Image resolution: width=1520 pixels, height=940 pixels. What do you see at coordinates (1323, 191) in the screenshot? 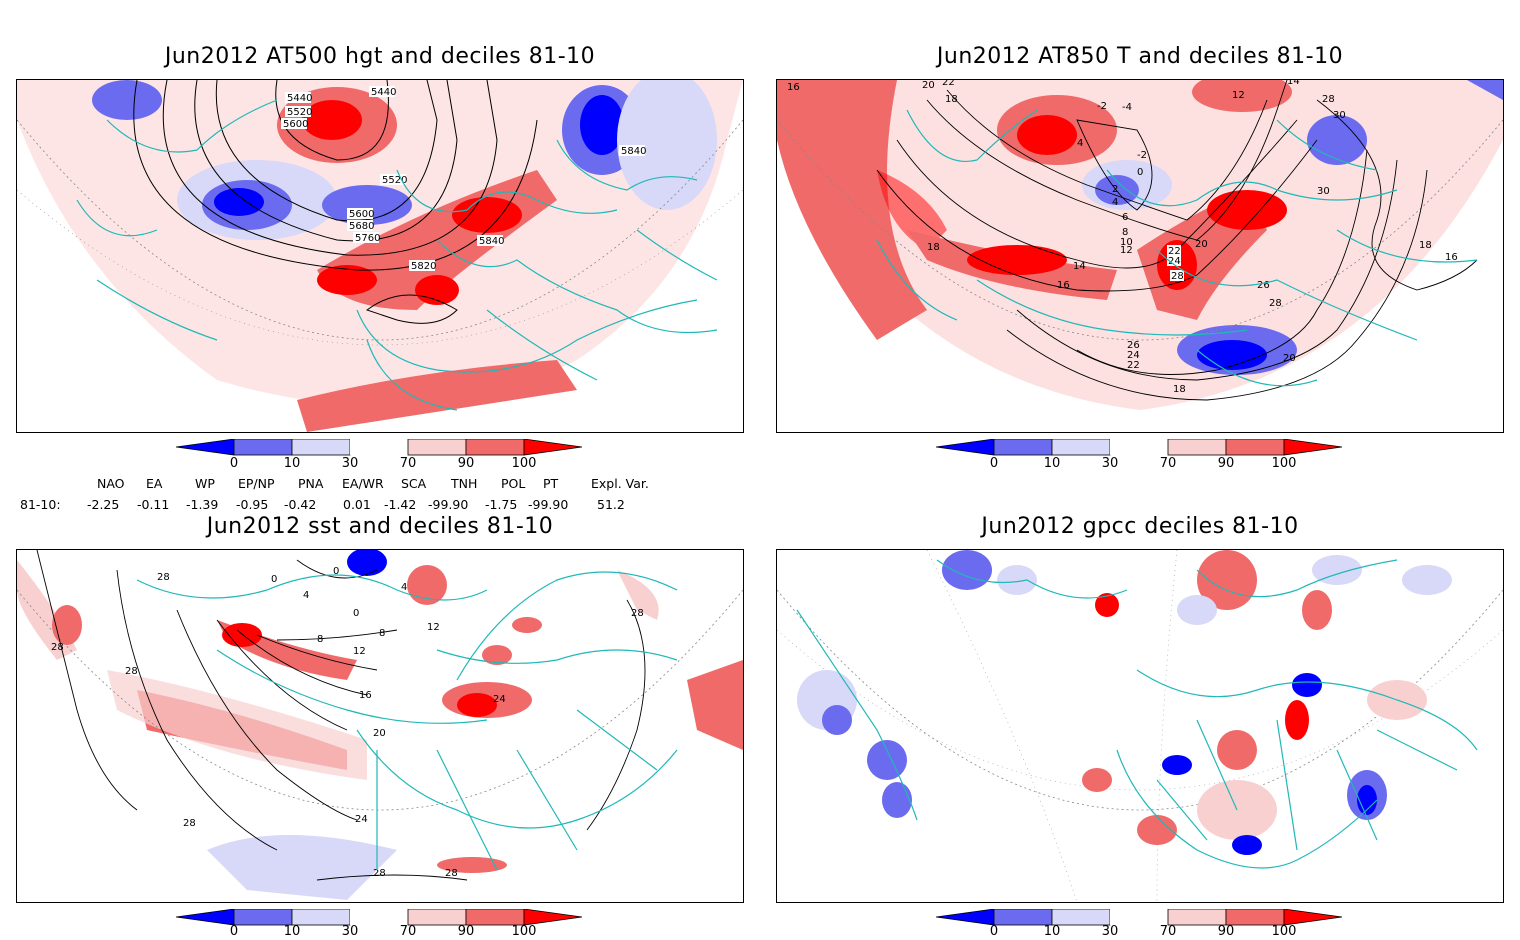
I see `contour-label: 30` at bounding box center [1323, 191].